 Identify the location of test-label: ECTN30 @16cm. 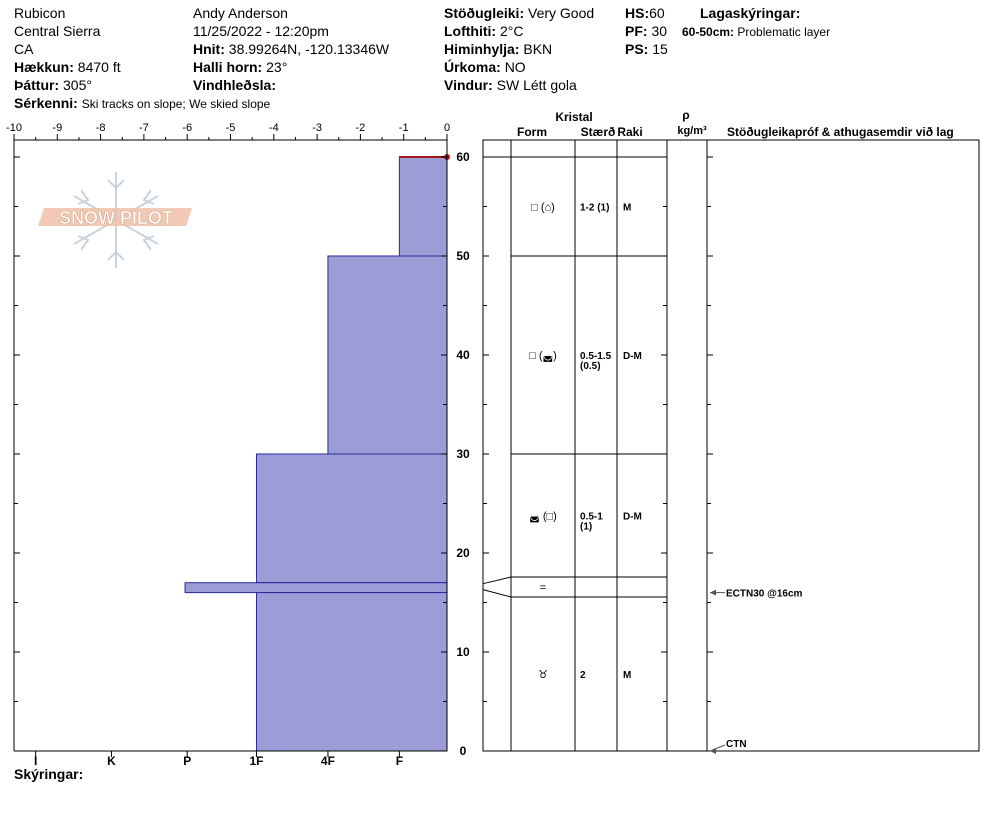
(764, 594).